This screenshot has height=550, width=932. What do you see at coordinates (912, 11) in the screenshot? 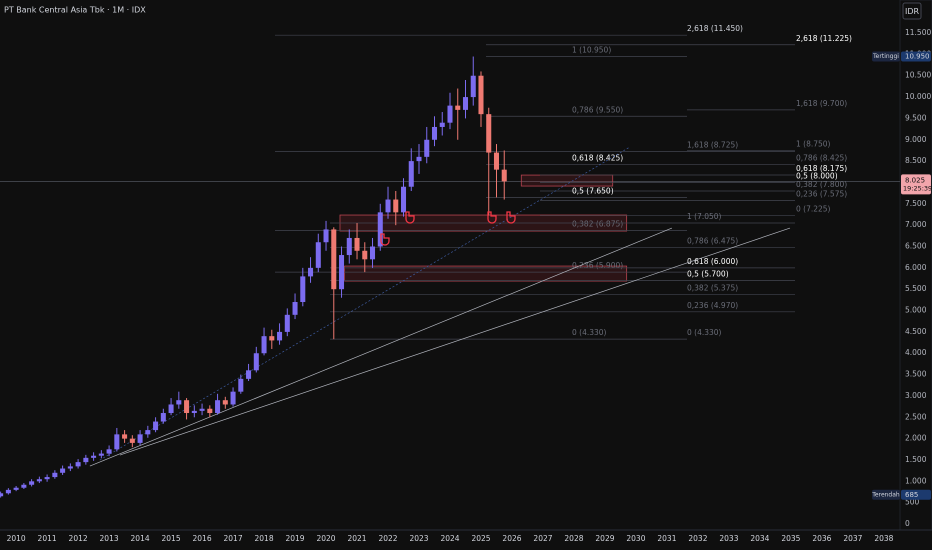
I see `currency-box` at bounding box center [912, 11].